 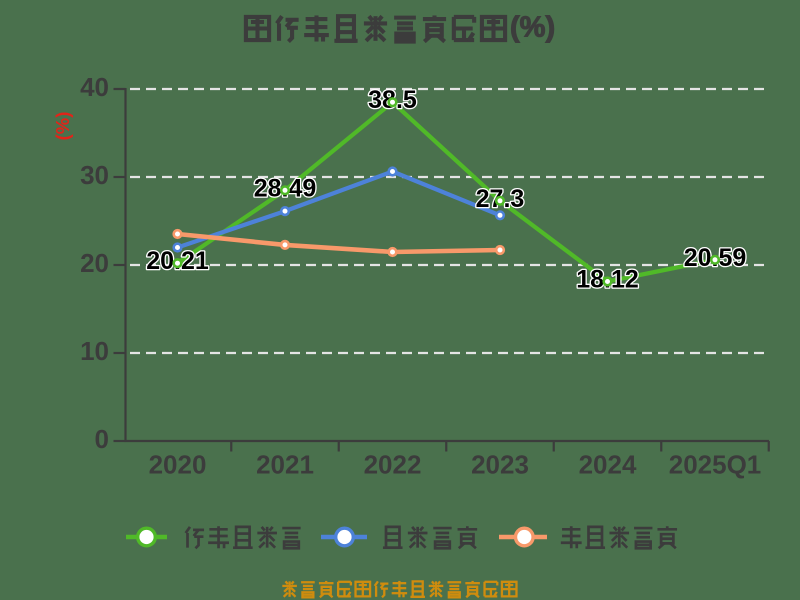 I want to click on svg-text: 2023, so click(x=500, y=465).